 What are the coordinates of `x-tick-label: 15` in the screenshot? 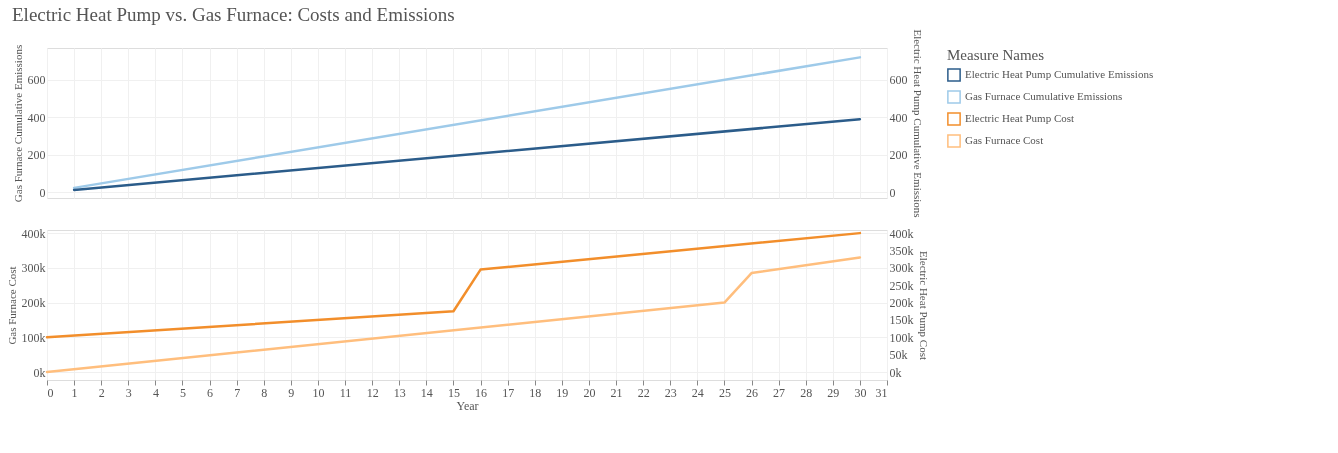 It's located at (453, 392).